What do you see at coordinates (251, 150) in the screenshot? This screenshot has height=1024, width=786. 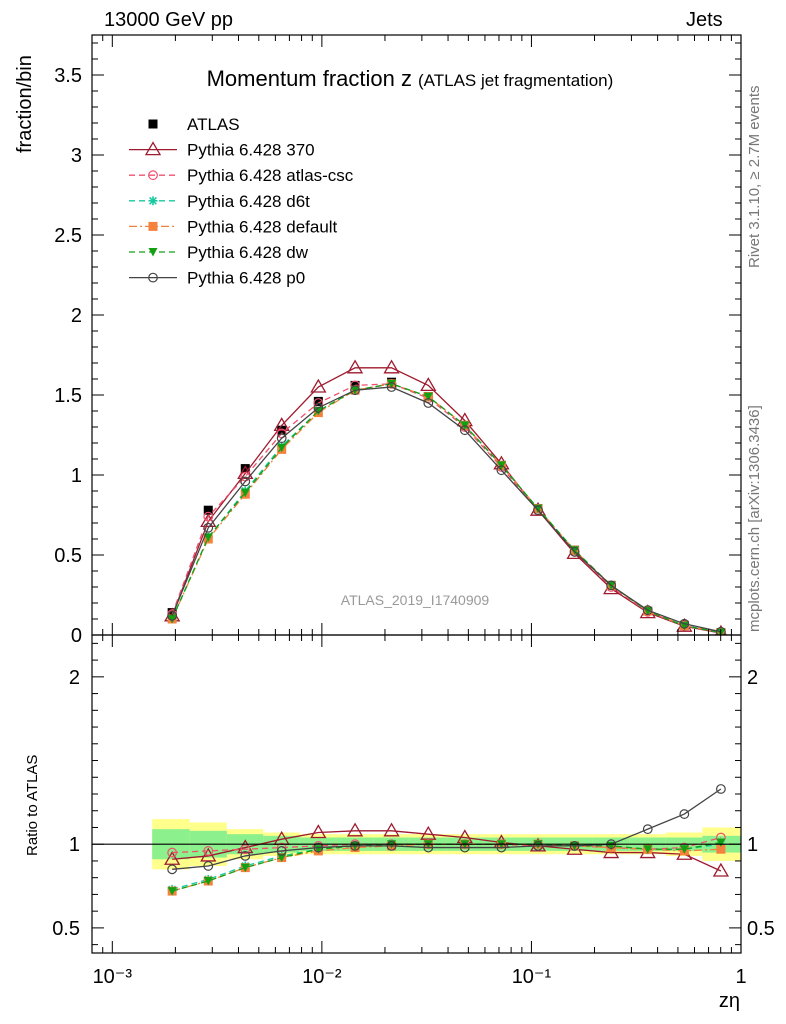 I see `legend-label-pythia-6-428-370: Pythia 6.428 370` at bounding box center [251, 150].